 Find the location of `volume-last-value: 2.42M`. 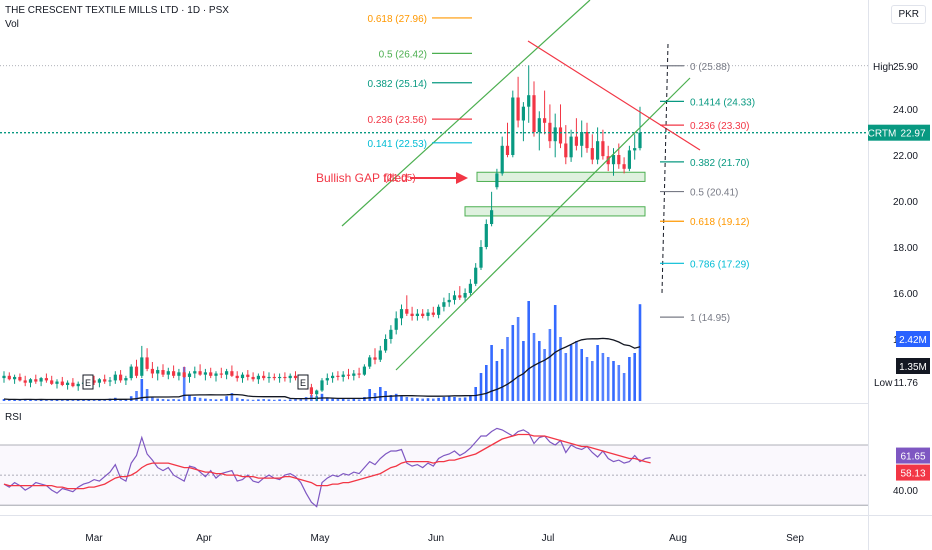

volume-last-value: 2.42M is located at coordinates (913, 340).